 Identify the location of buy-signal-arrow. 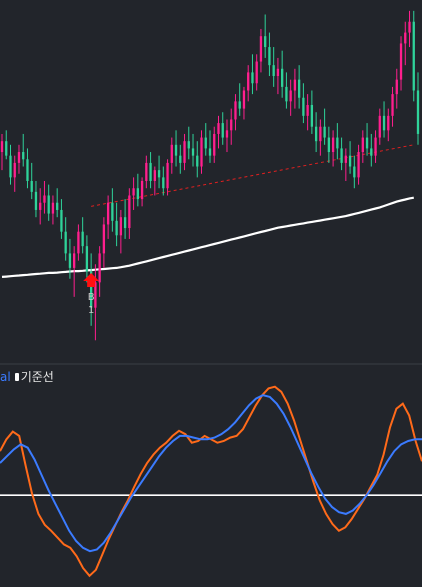
(91, 280).